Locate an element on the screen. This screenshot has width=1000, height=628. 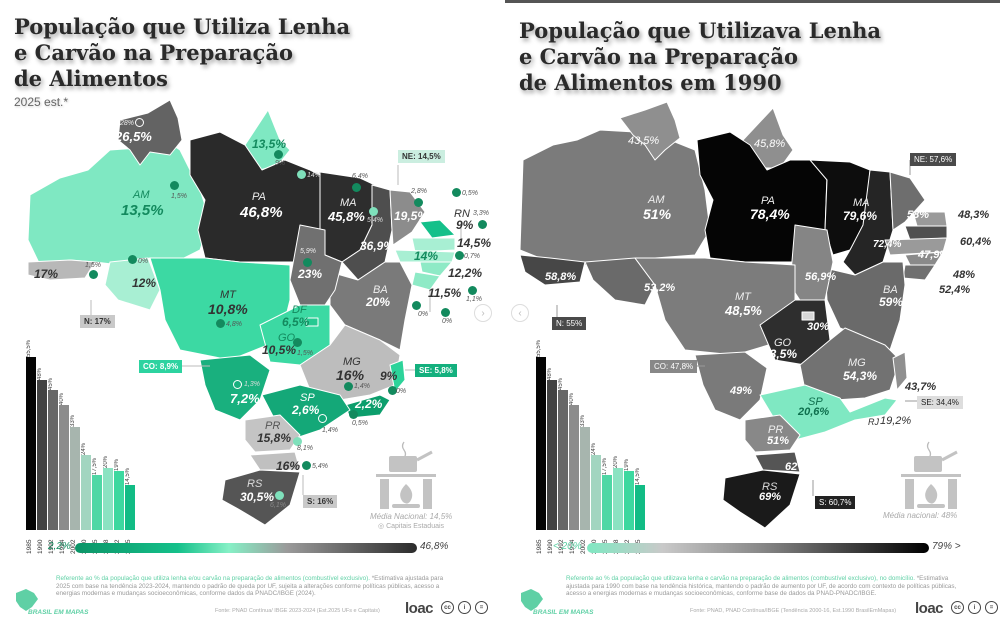
capital-label-sc: 5,4% is located at coordinates (320, 466).